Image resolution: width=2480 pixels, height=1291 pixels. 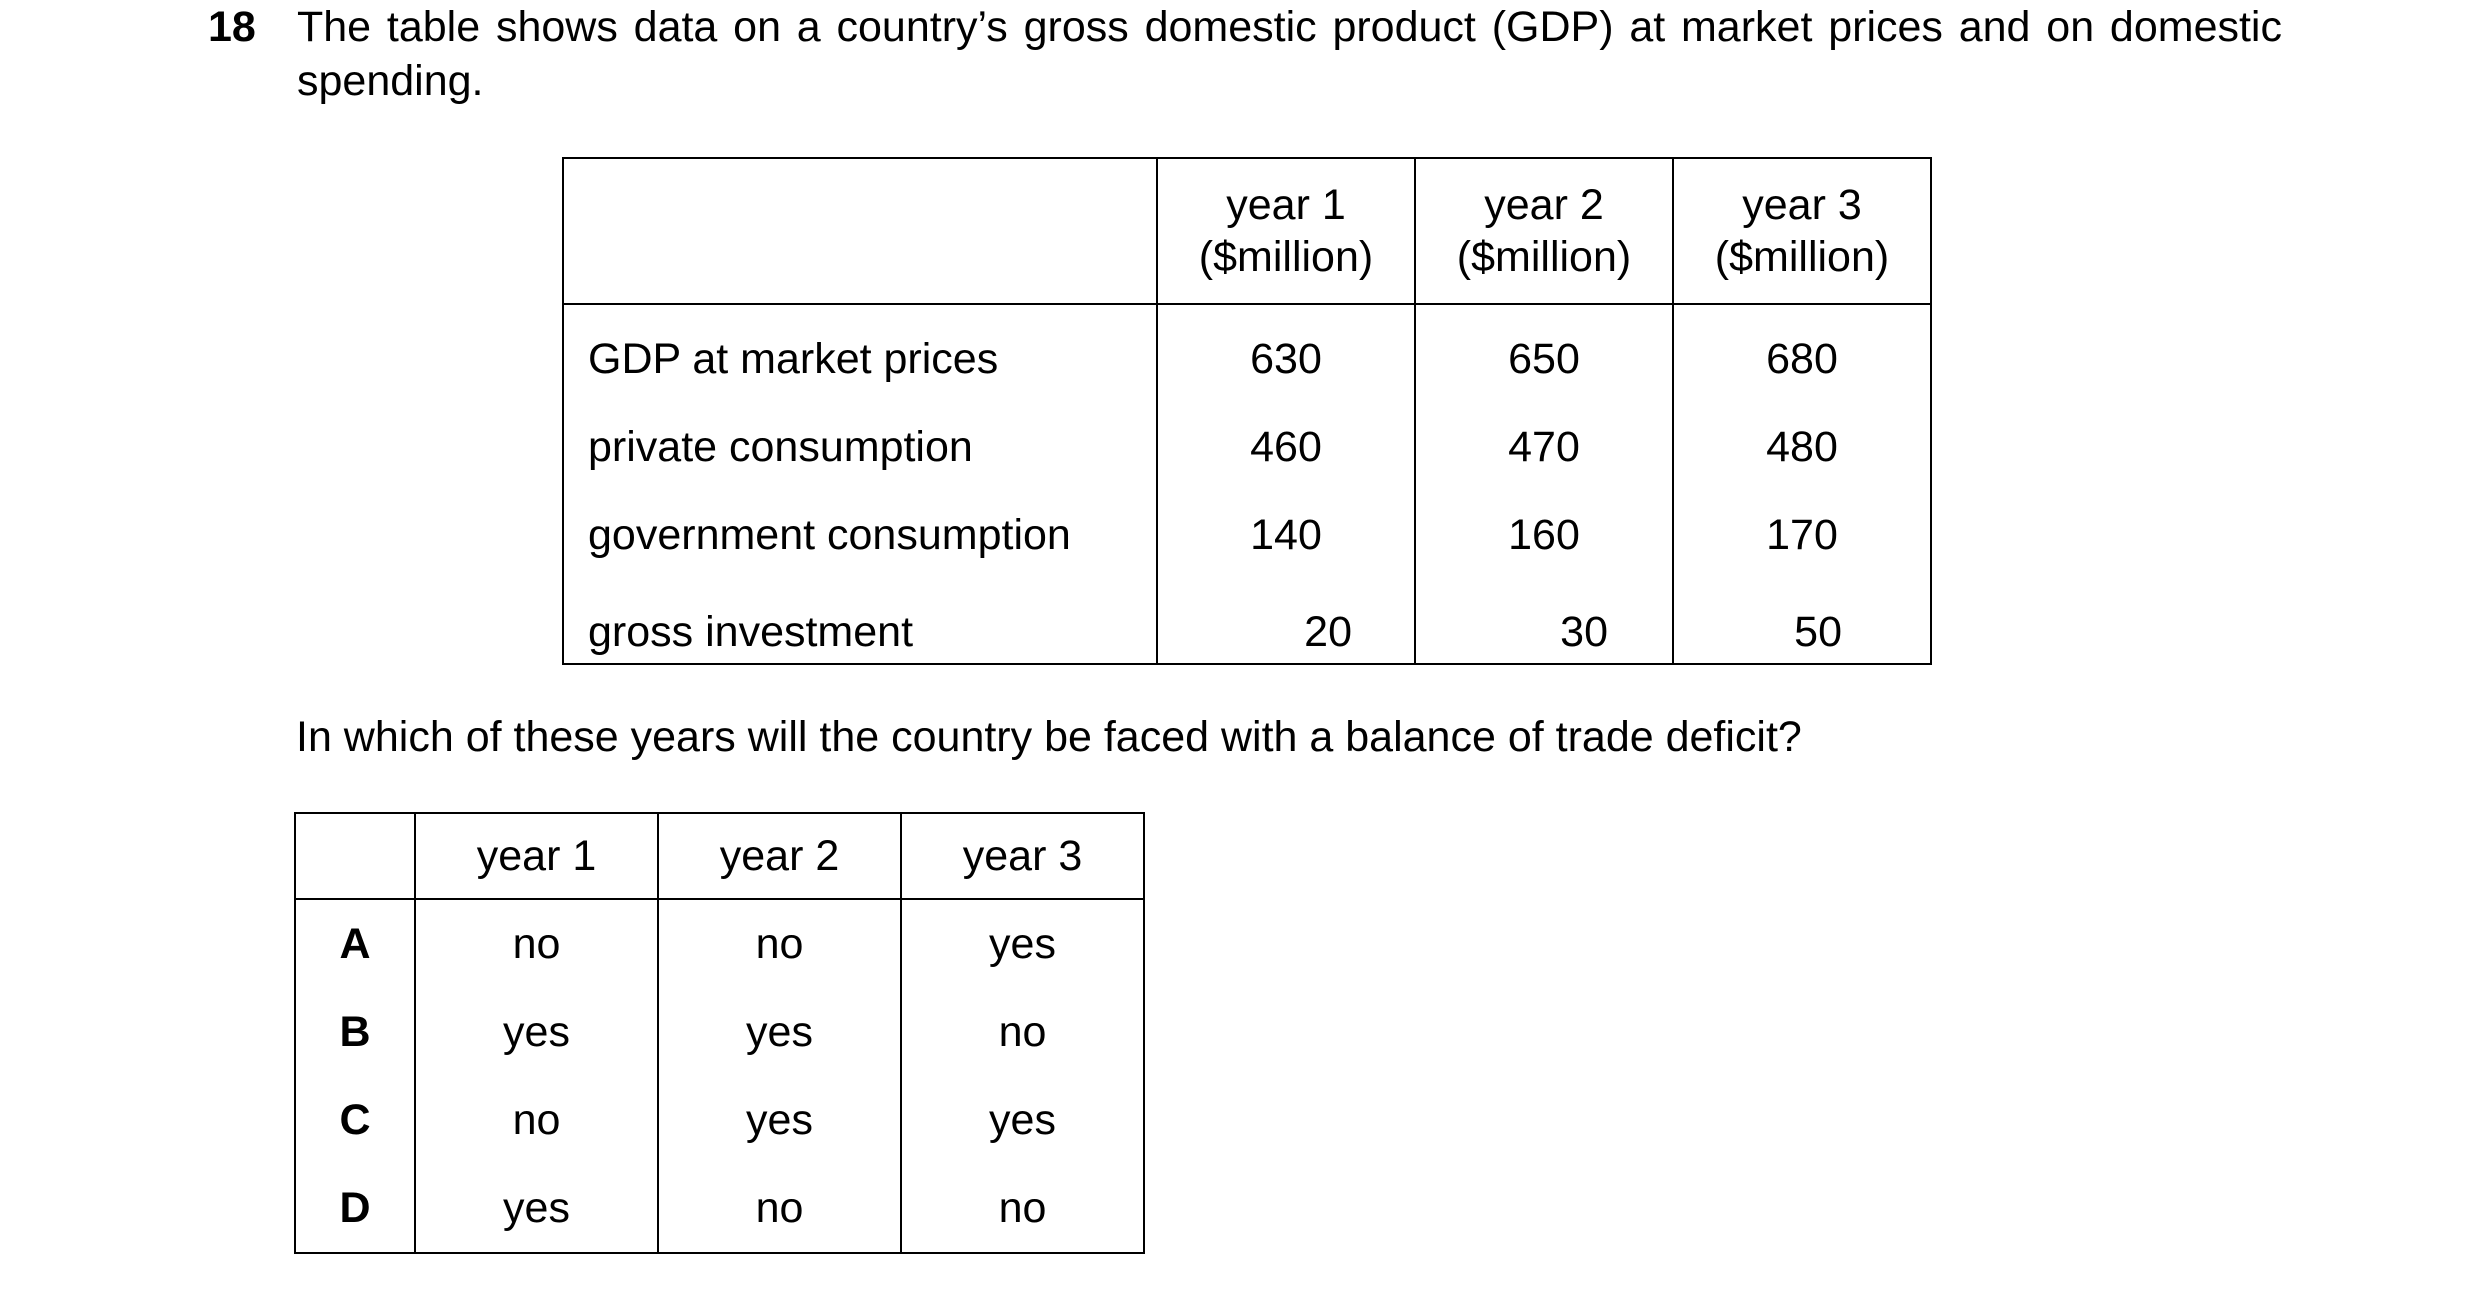 I want to click on table-row-government-consumption: government consumption 140 160 170, so click(x=1247, y=535).